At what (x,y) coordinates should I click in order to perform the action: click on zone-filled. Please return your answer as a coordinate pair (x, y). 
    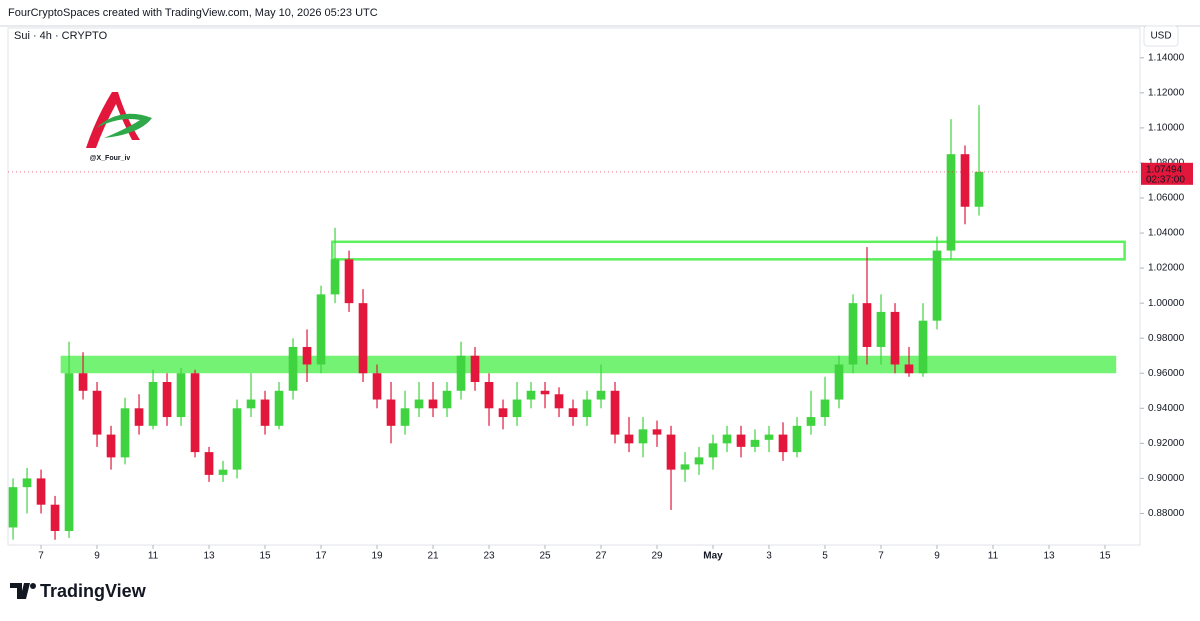
    Looking at the image, I should click on (588, 364).